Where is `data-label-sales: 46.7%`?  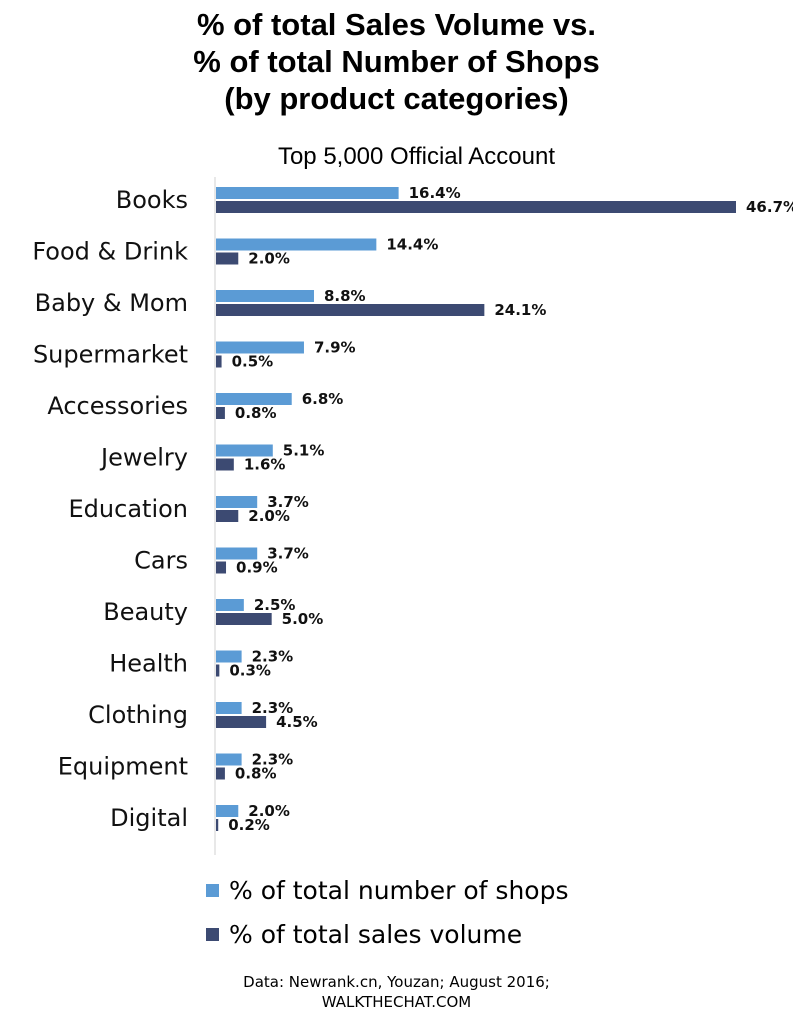 data-label-sales: 46.7% is located at coordinates (769, 207).